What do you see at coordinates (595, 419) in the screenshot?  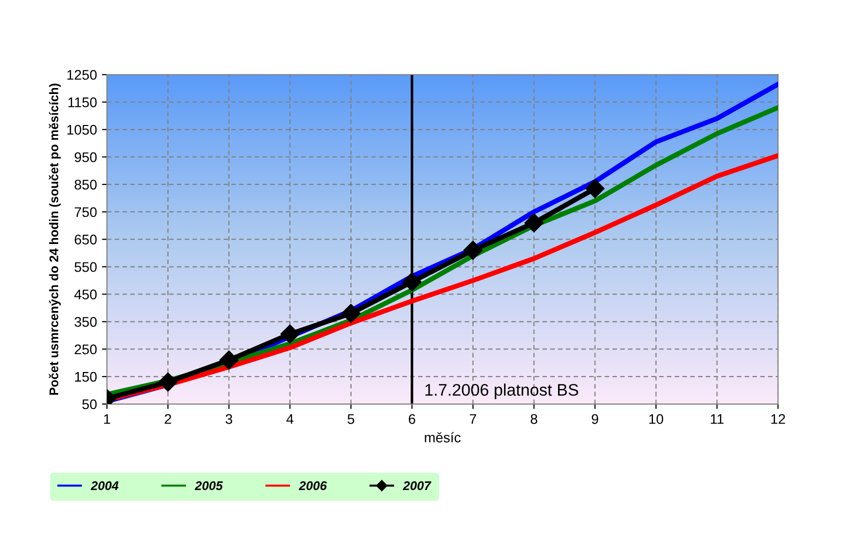 I see `x-tick-label: 9` at bounding box center [595, 419].